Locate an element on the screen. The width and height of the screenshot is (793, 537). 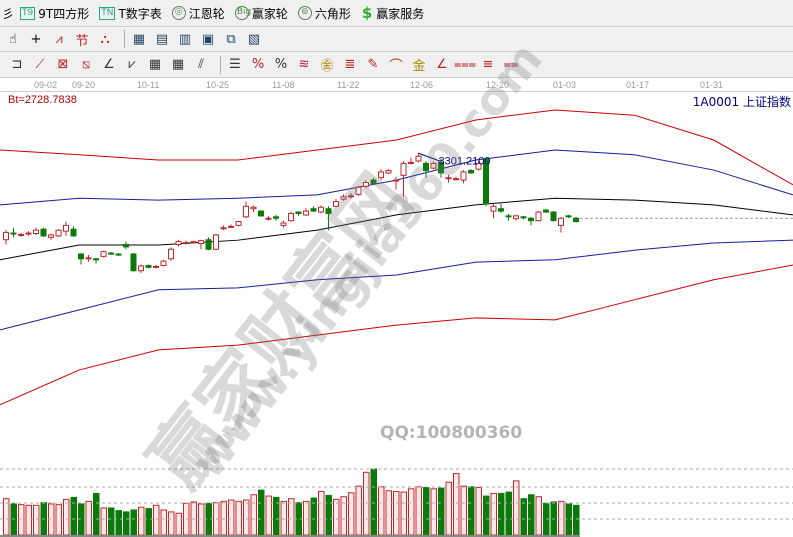
wave-icon: ⩗ is located at coordinates (132, 64).